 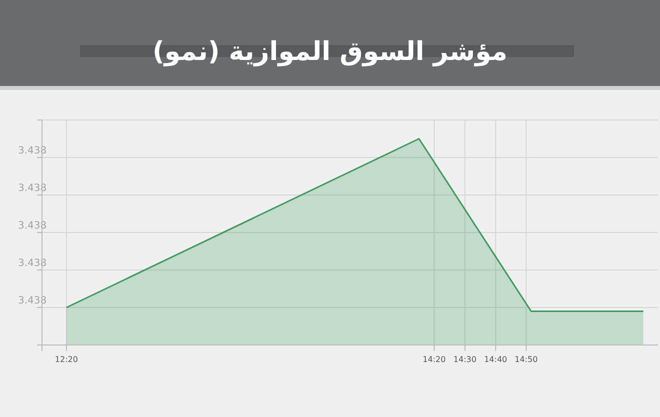 I want to click on x-tick-label: 12:20, so click(x=66, y=359).